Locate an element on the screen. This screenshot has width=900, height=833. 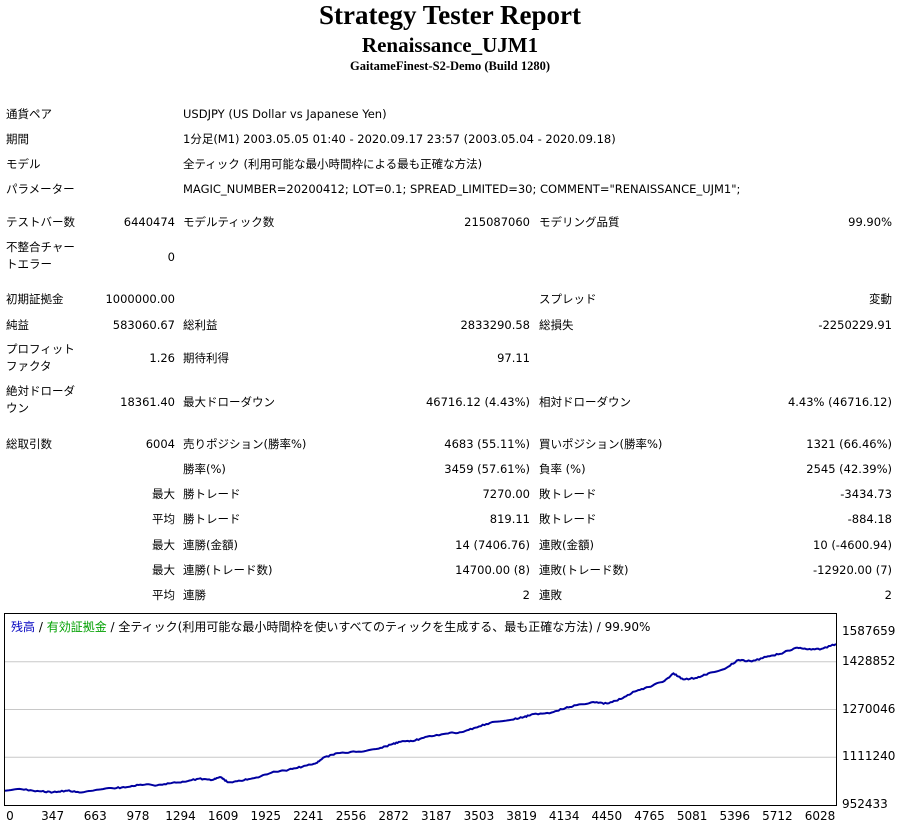
legend-equity: 有効証拠金 is located at coordinates (76, 627).